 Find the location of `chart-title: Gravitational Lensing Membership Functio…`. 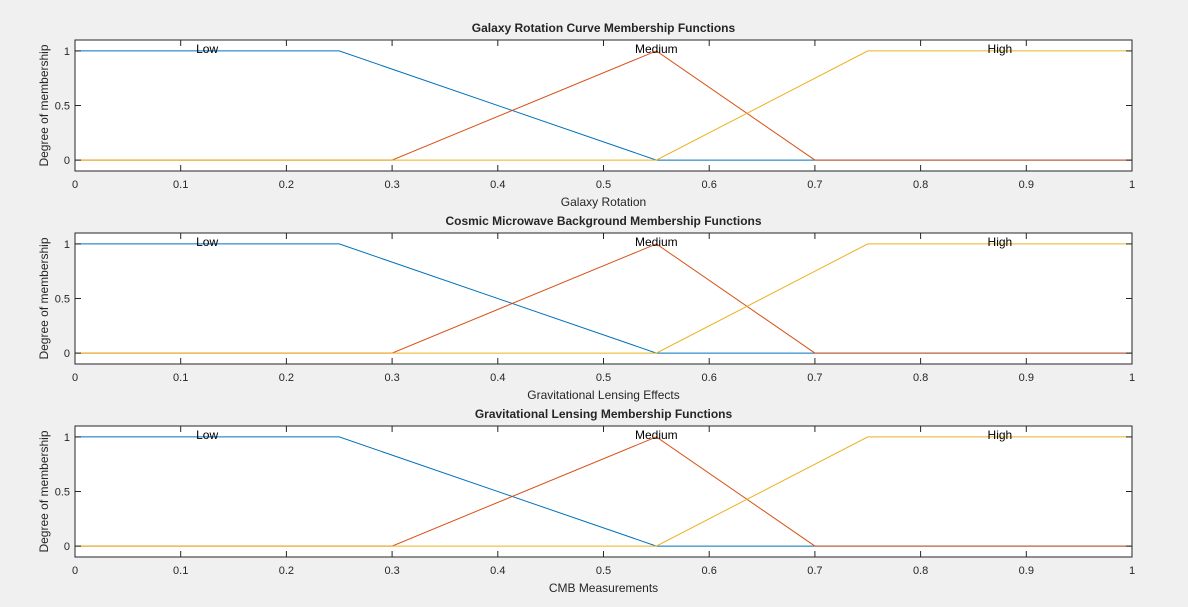

chart-title: Gravitational Lensing Membership Functio… is located at coordinates (604, 414).